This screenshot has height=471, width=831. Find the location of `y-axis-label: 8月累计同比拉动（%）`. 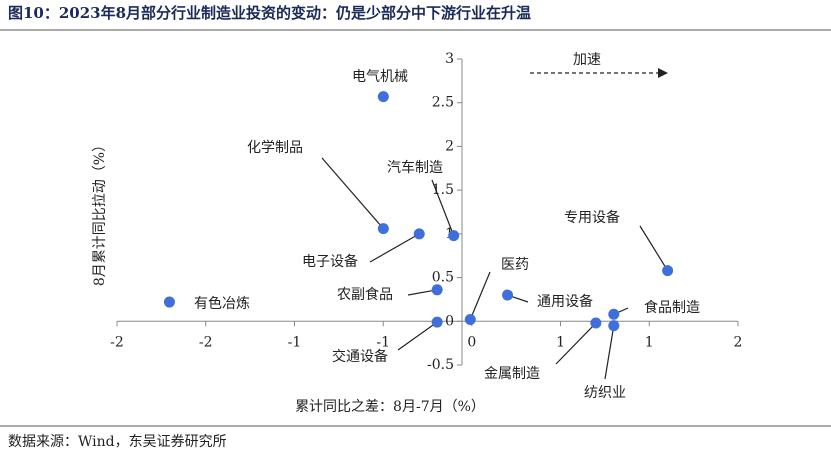

y-axis-label: 8月累计同比拉动（%） is located at coordinates (100, 212).